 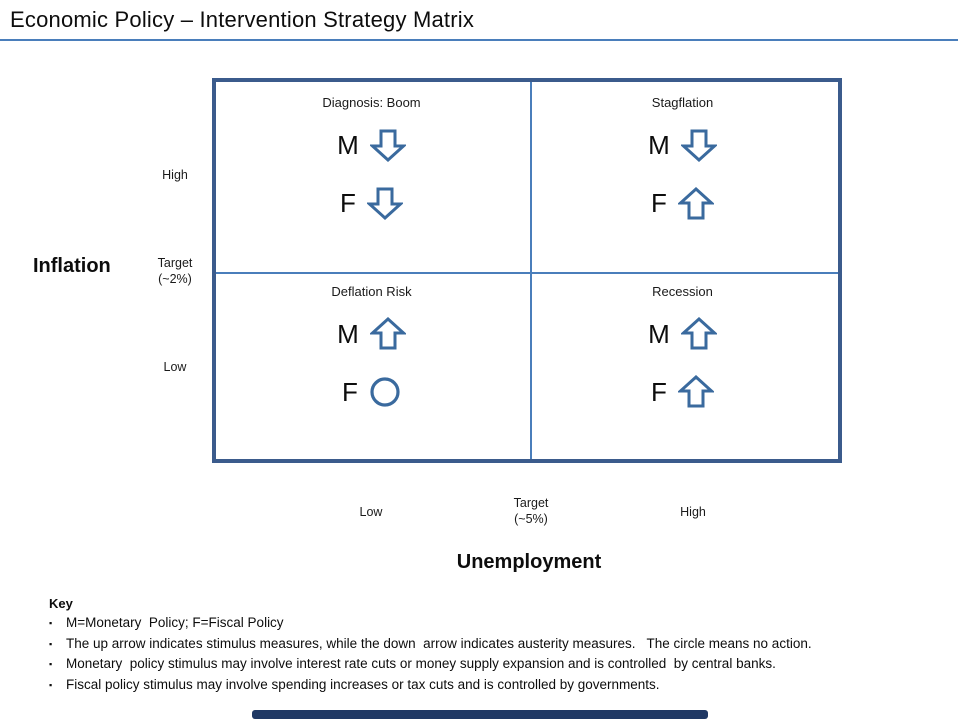 I want to click on quadrant-title: Deflation Risk, so click(x=371, y=291).